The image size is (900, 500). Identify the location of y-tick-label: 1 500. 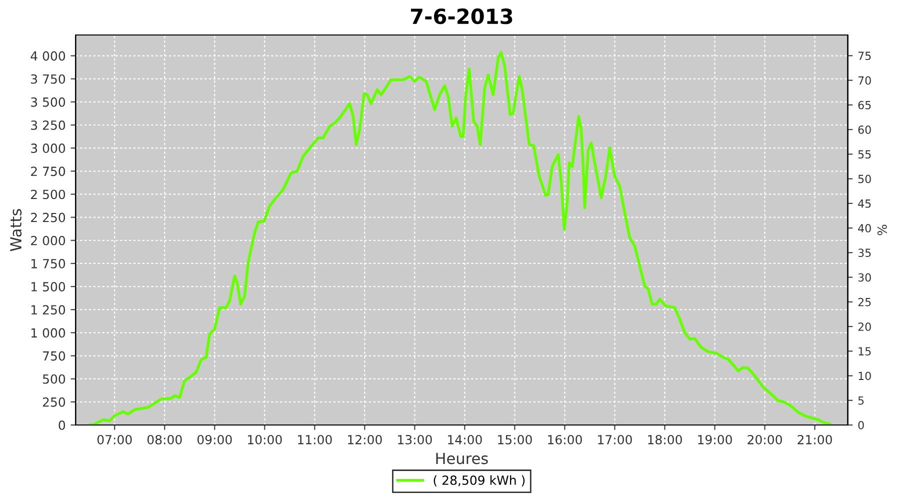
(48, 287).